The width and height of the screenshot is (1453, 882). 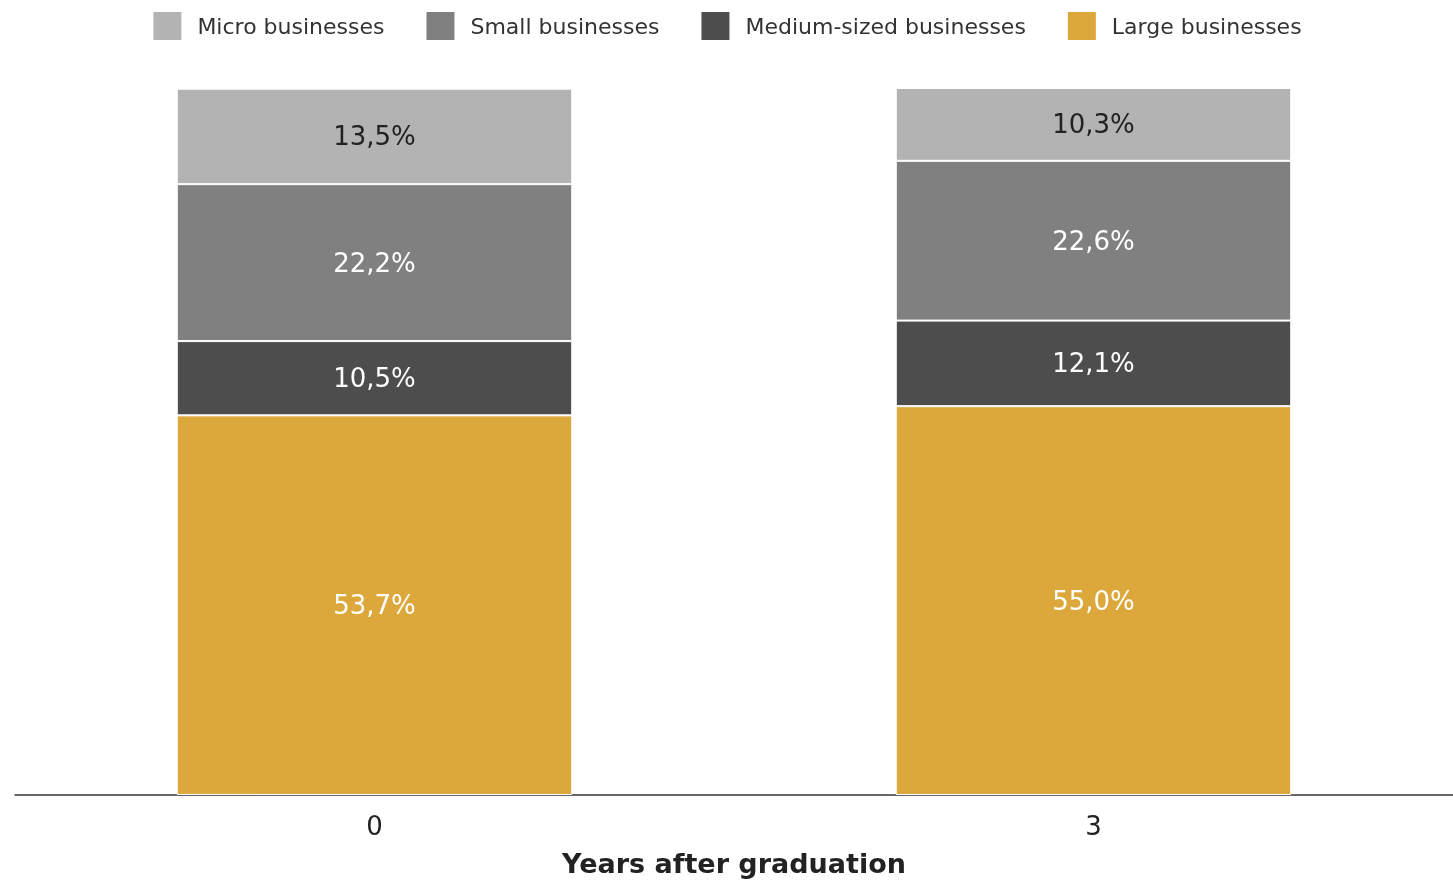 I want to click on data-label: 10,5%, so click(x=374, y=378).